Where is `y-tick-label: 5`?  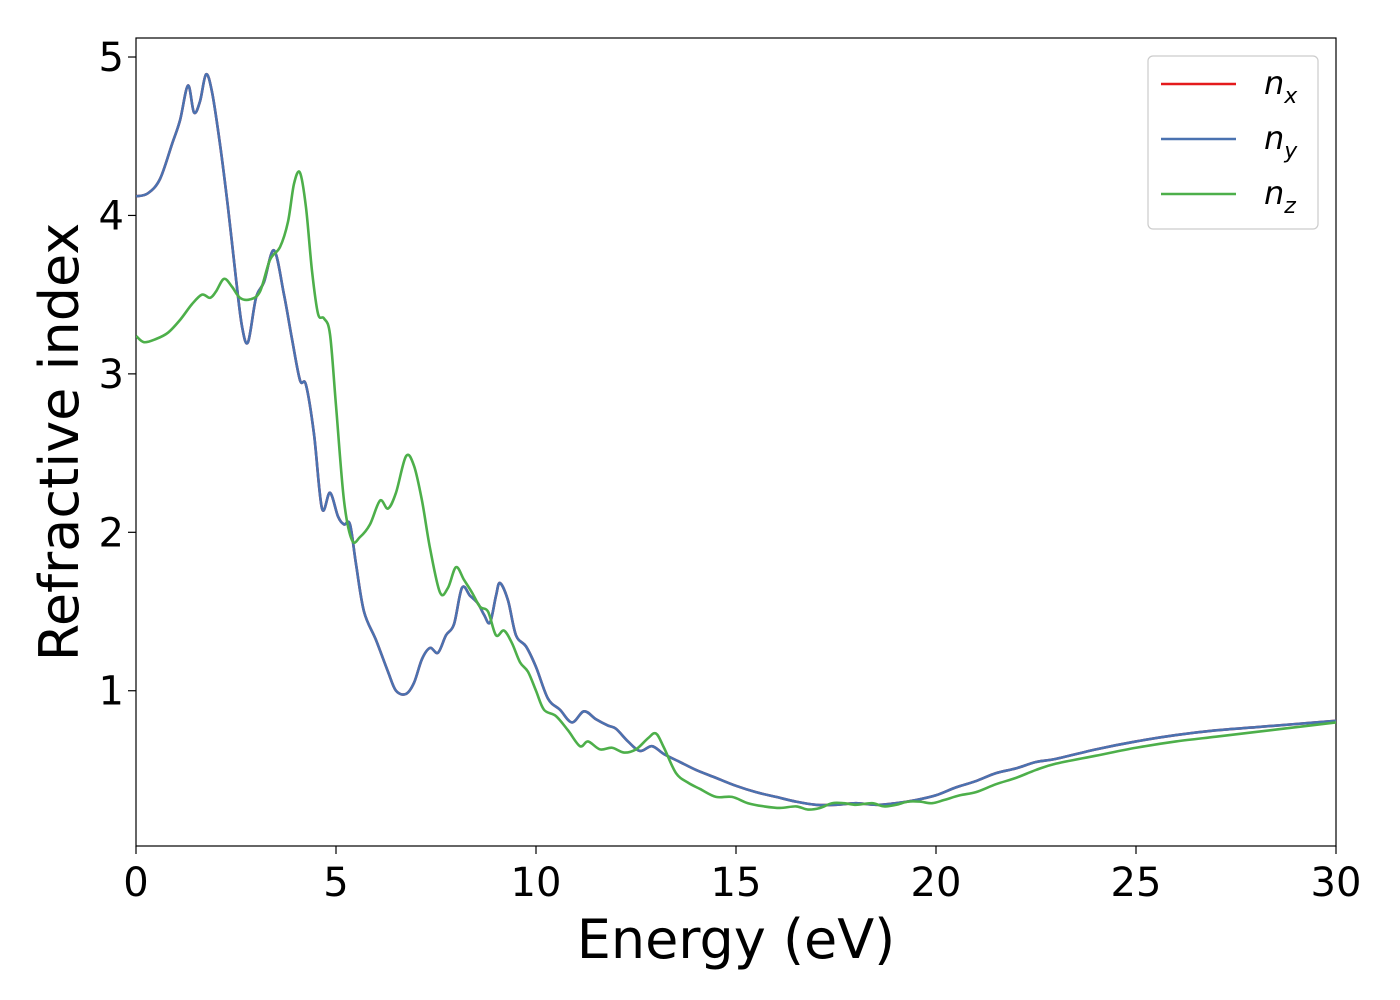 y-tick-label: 5 is located at coordinates (111, 58).